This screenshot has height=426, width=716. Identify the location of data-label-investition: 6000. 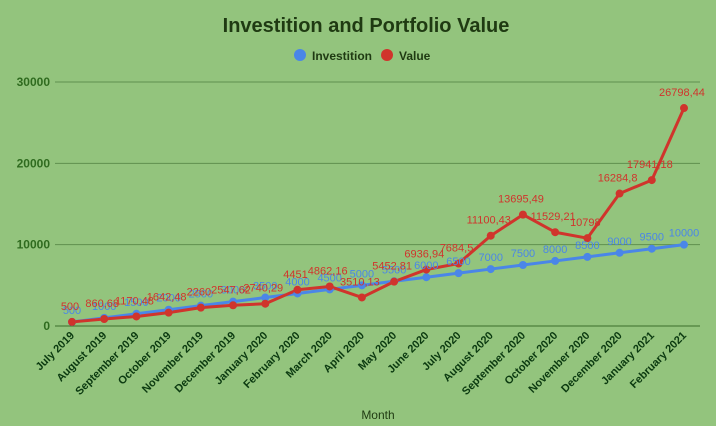
(426, 266).